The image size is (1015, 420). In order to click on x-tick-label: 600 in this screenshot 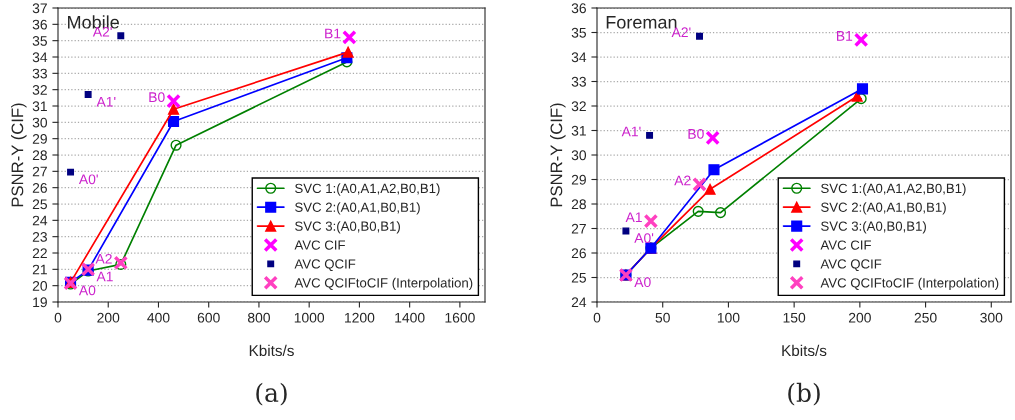, I will do `click(208, 317)`.